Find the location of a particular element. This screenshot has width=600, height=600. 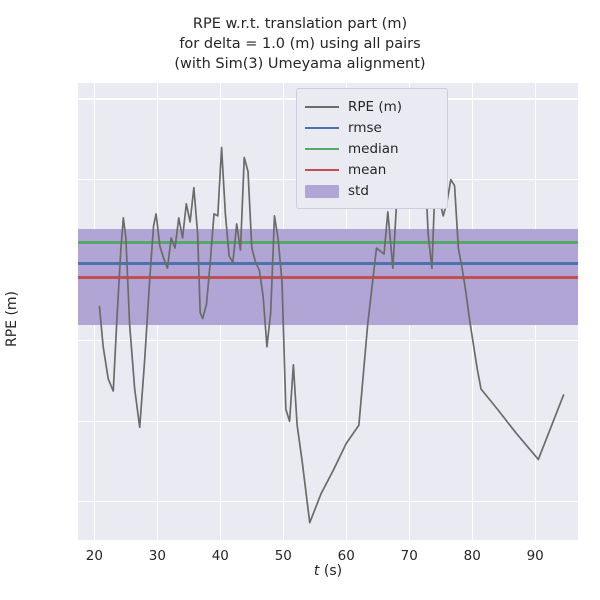

legend-swatch-rpem-icon is located at coordinates (322, 107).